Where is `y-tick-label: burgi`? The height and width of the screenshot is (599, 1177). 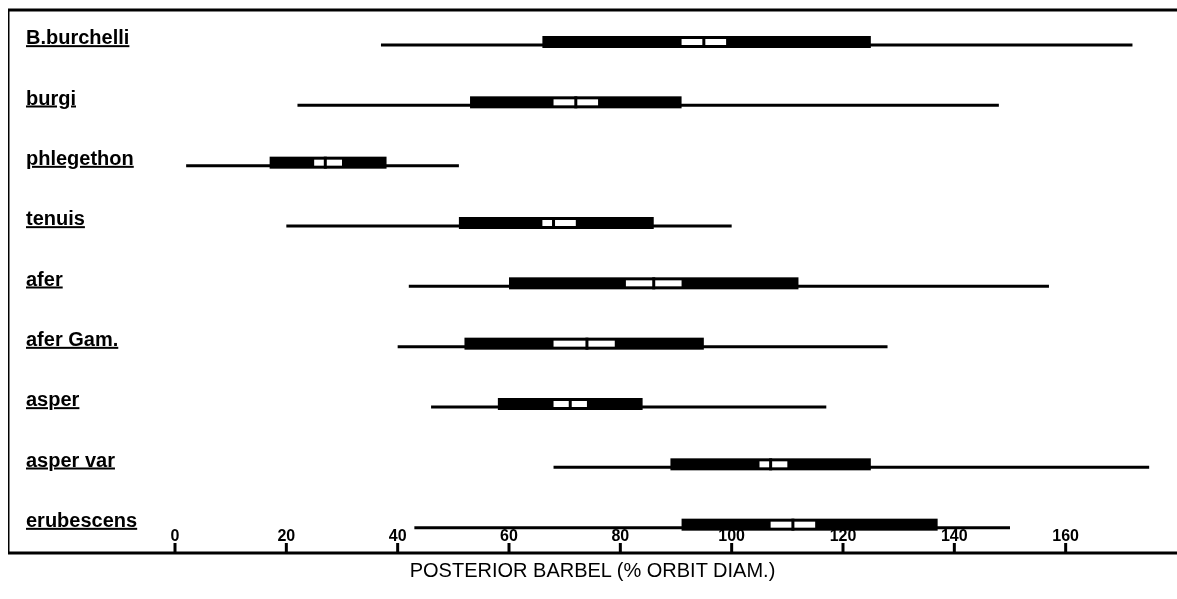
y-tick-label: burgi is located at coordinates (51, 97).